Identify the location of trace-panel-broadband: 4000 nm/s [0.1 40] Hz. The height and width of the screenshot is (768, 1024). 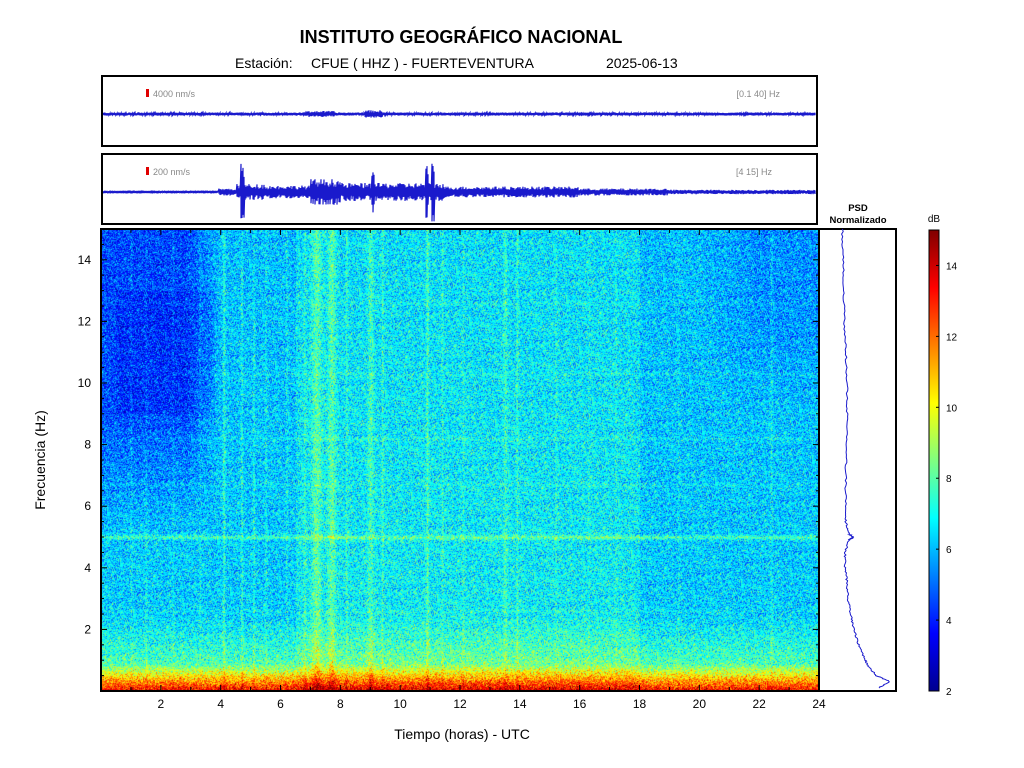
(459, 111).